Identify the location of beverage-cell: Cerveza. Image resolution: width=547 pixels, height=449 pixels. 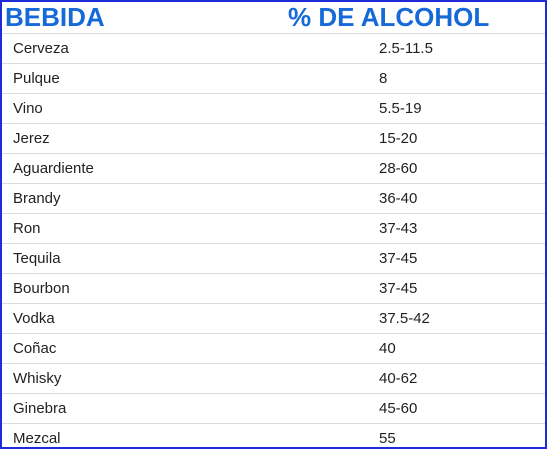
(41, 48).